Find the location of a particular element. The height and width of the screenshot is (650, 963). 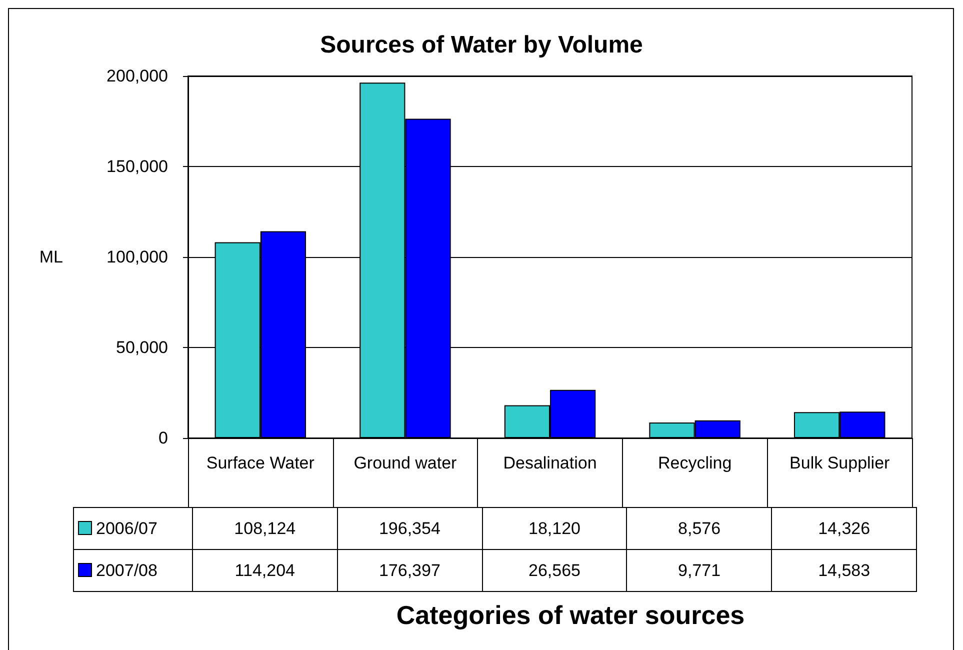

data-label: 9,771 is located at coordinates (699, 571).